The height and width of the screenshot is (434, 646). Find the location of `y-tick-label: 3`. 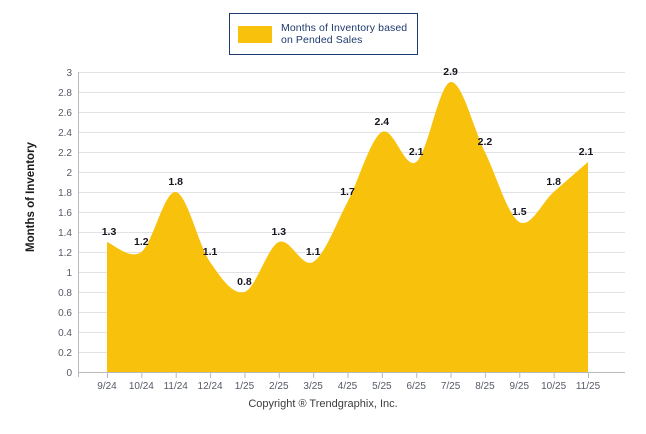

y-tick-label: 3 is located at coordinates (69, 73).